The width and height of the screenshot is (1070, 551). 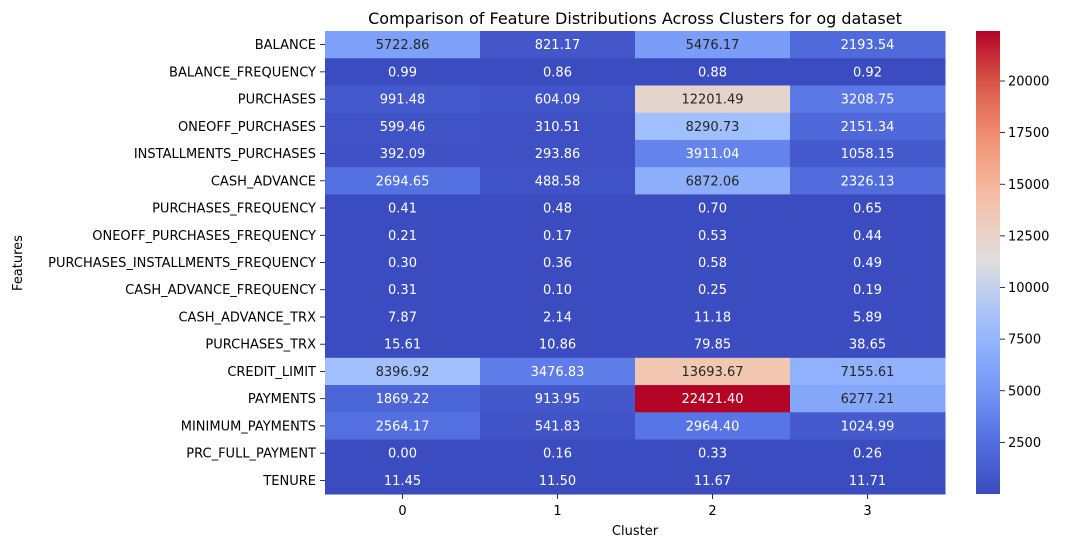 I want to click on cell-value-label: 2964.40, so click(x=713, y=426).